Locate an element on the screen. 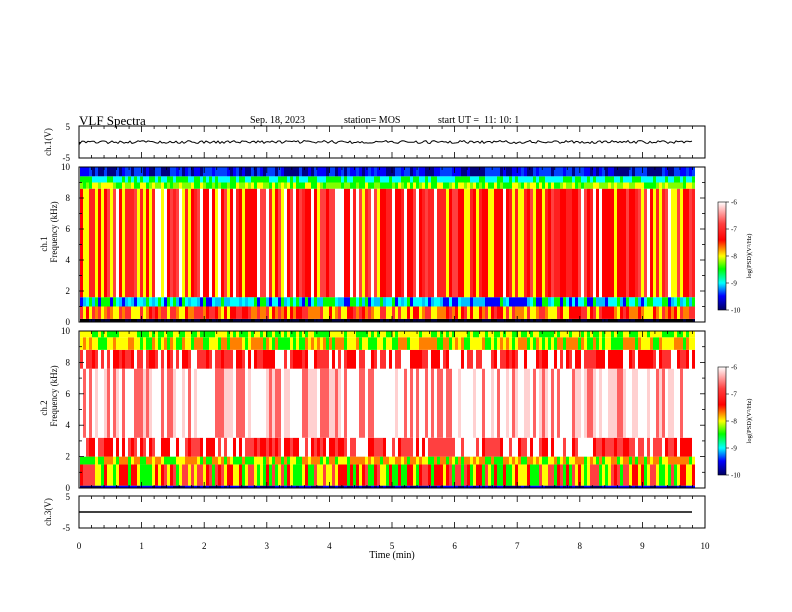 The image size is (792, 612). y-tick-label: 2 is located at coordinates (68, 457).